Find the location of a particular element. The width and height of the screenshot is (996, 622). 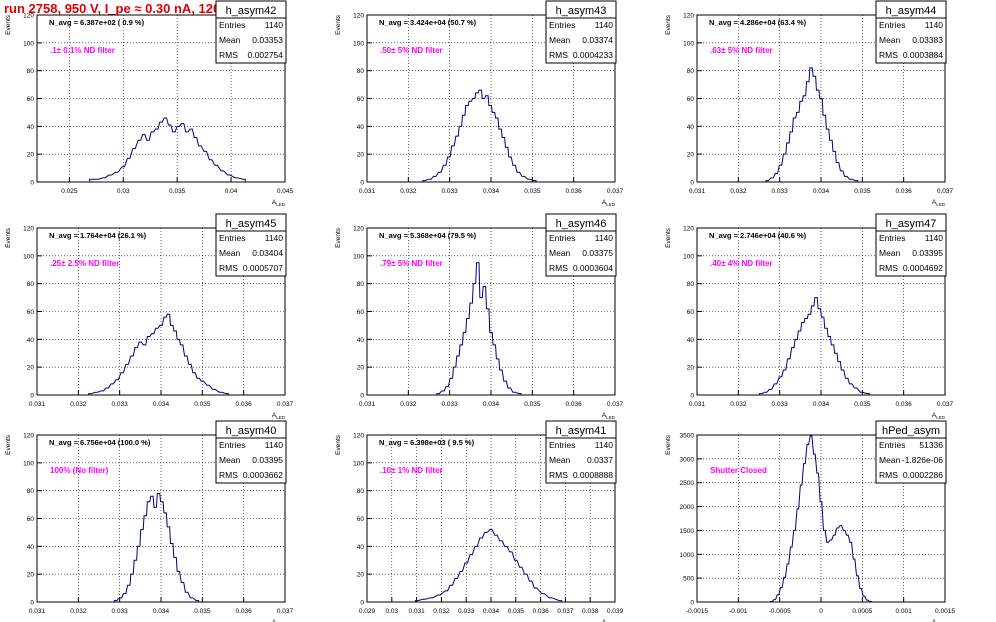

filter-annotation: .10± 1% ND filter is located at coordinates (411, 470).